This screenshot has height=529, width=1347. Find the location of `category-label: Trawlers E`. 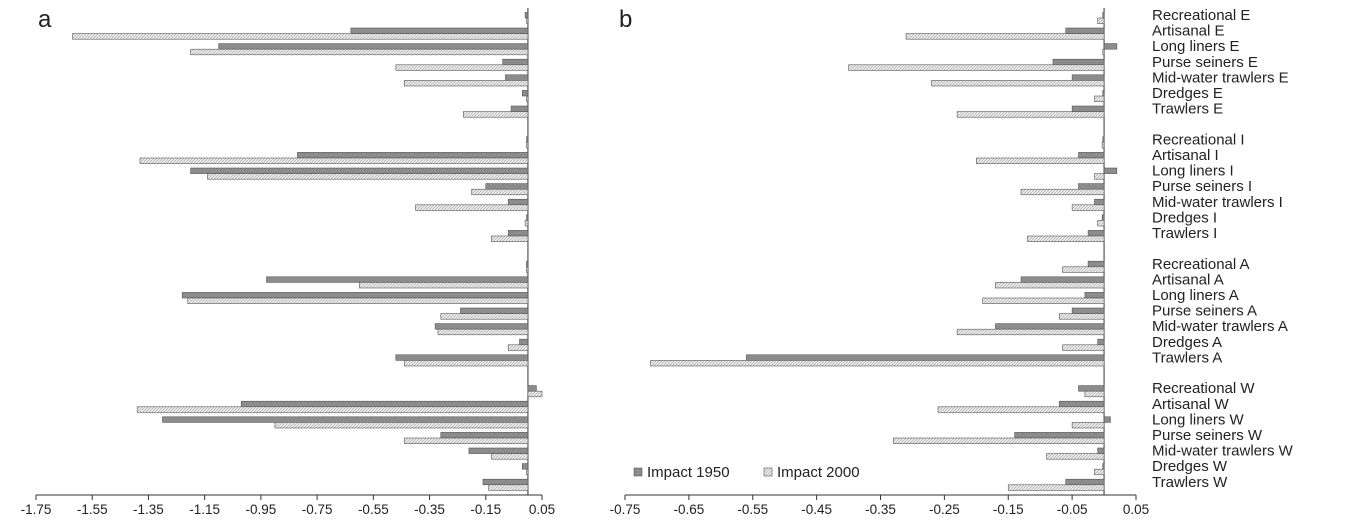

category-label: Trawlers E is located at coordinates (1187, 109).